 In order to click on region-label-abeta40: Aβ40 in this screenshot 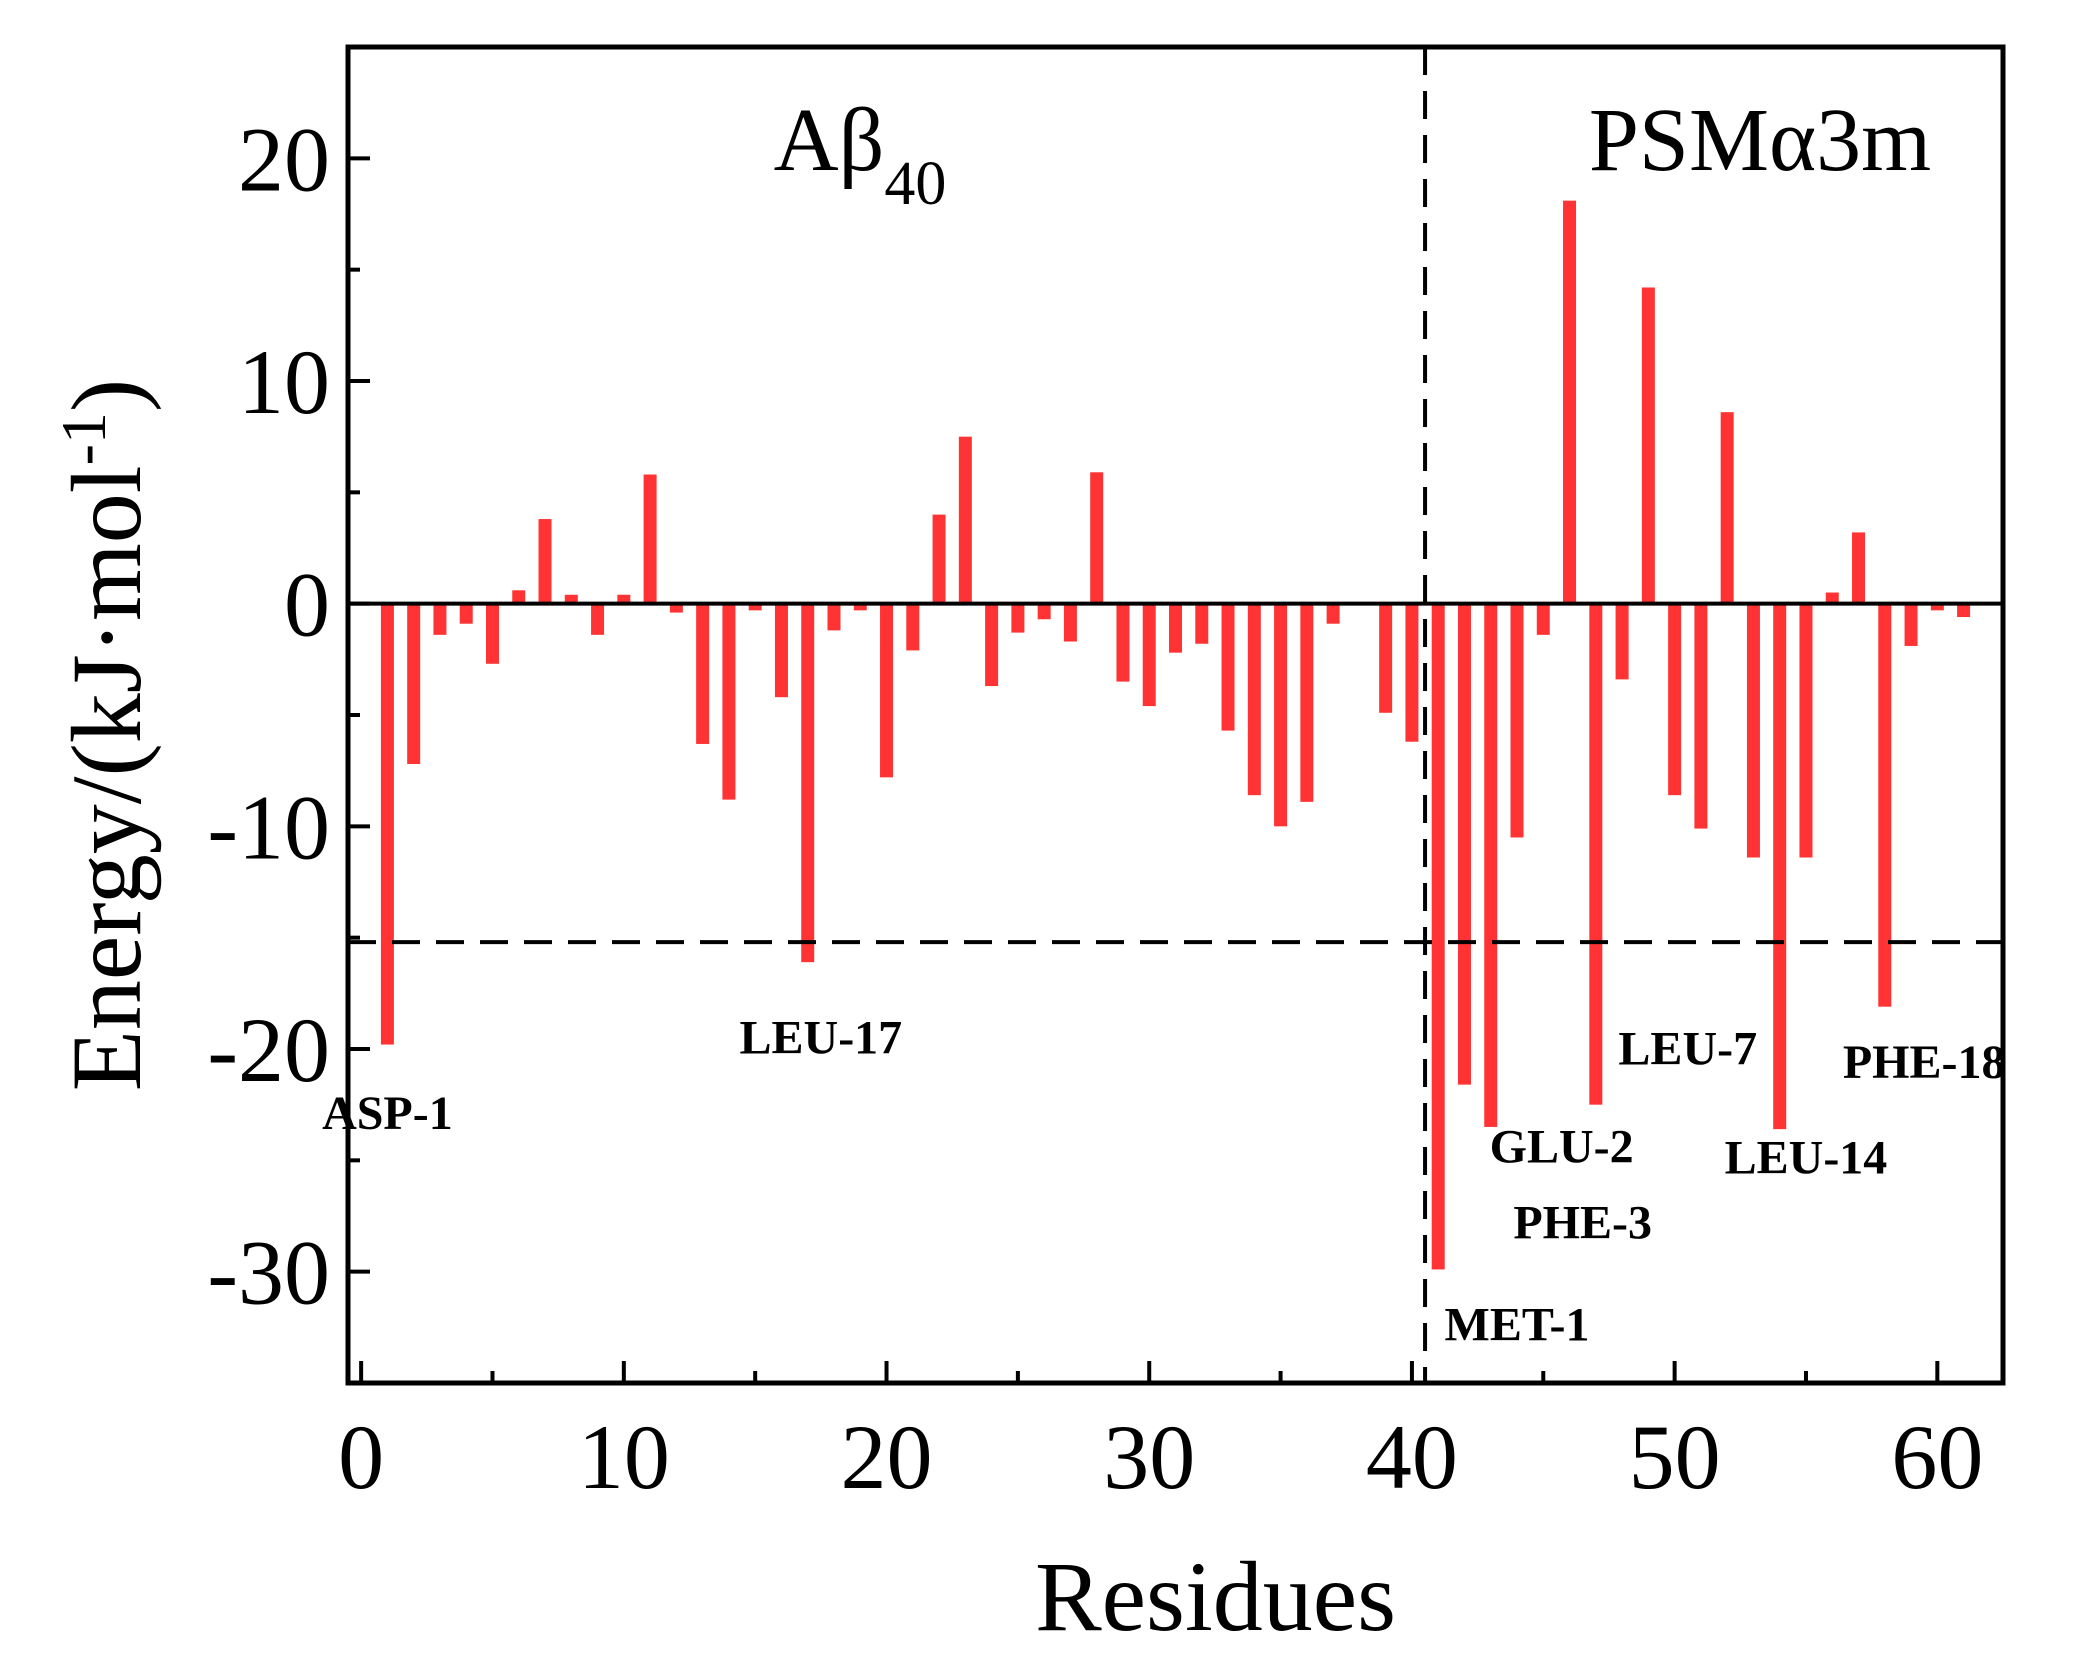, I will do `click(860, 154)`.